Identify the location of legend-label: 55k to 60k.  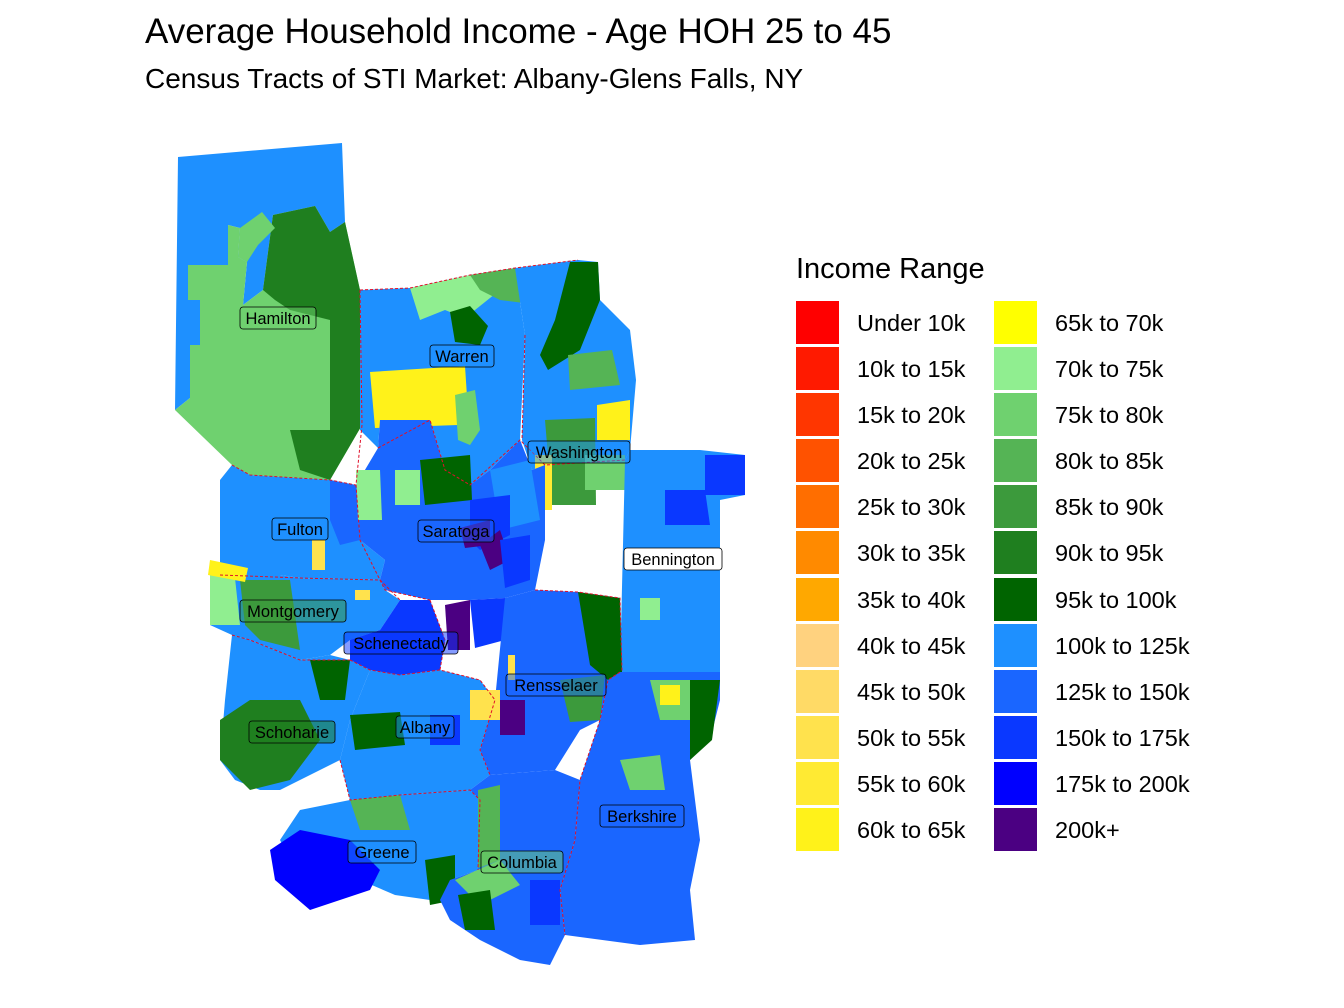
(911, 783).